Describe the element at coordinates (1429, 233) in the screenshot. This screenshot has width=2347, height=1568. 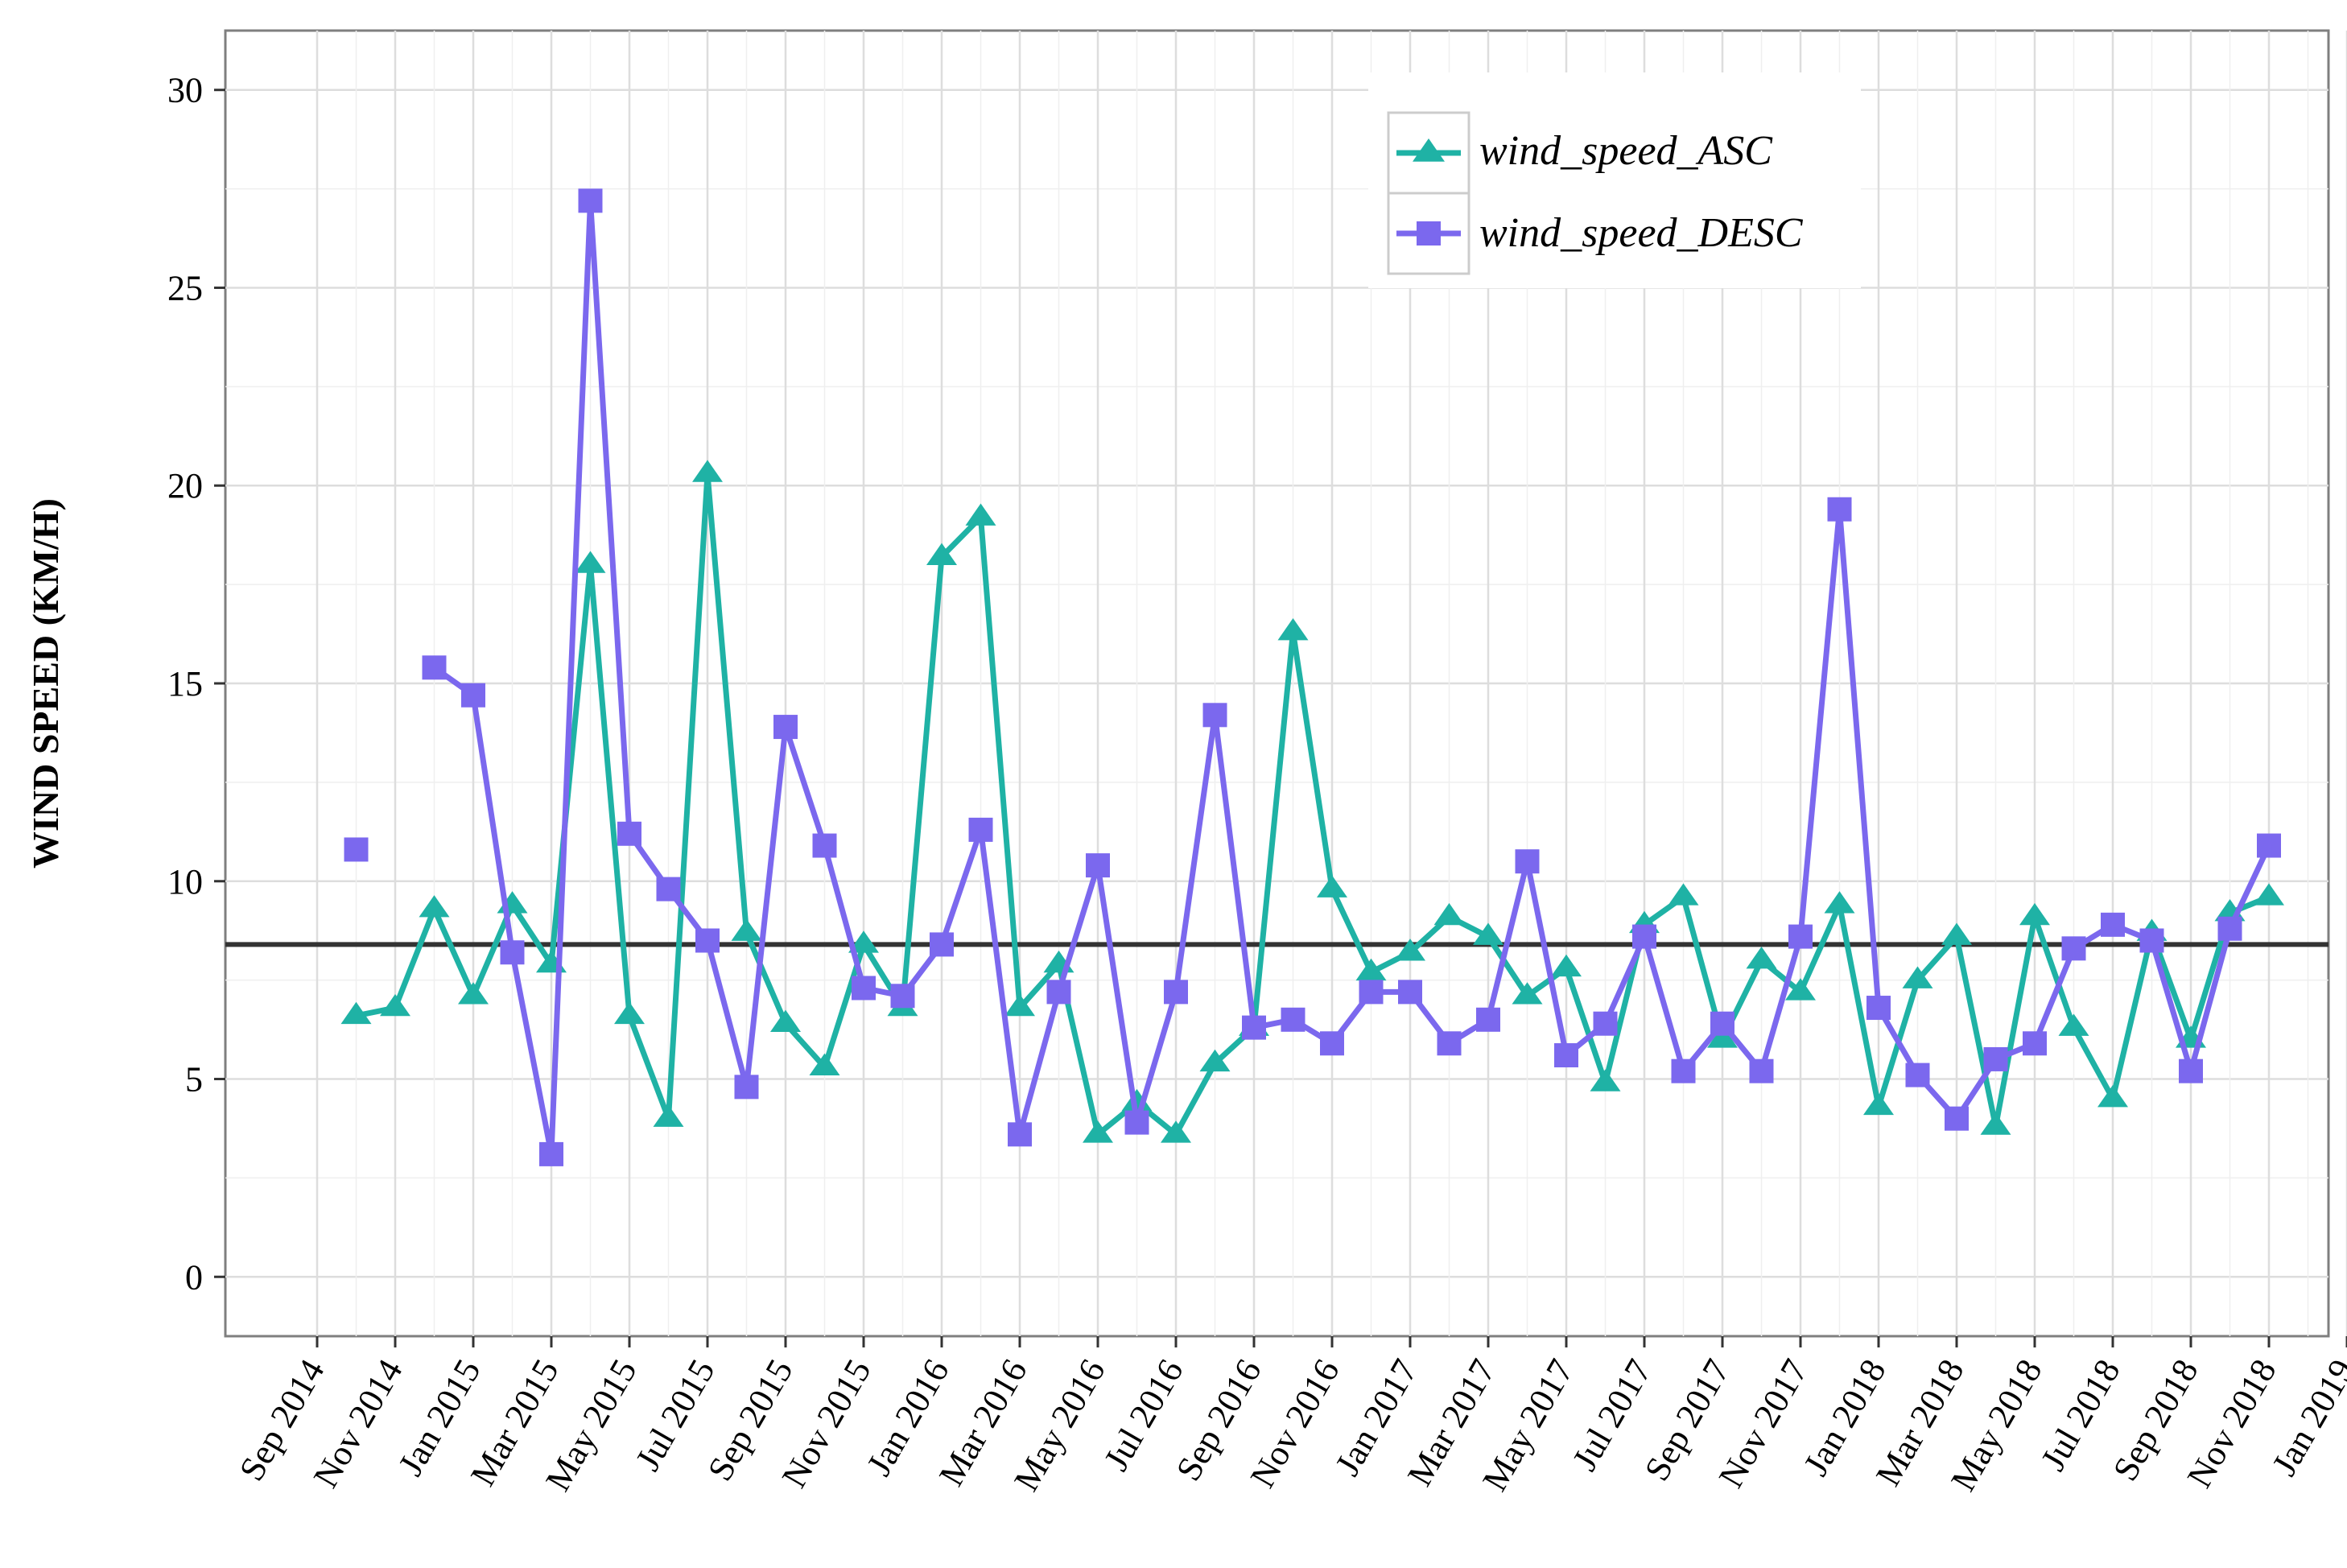
I see `legend-marker-desc` at that location.